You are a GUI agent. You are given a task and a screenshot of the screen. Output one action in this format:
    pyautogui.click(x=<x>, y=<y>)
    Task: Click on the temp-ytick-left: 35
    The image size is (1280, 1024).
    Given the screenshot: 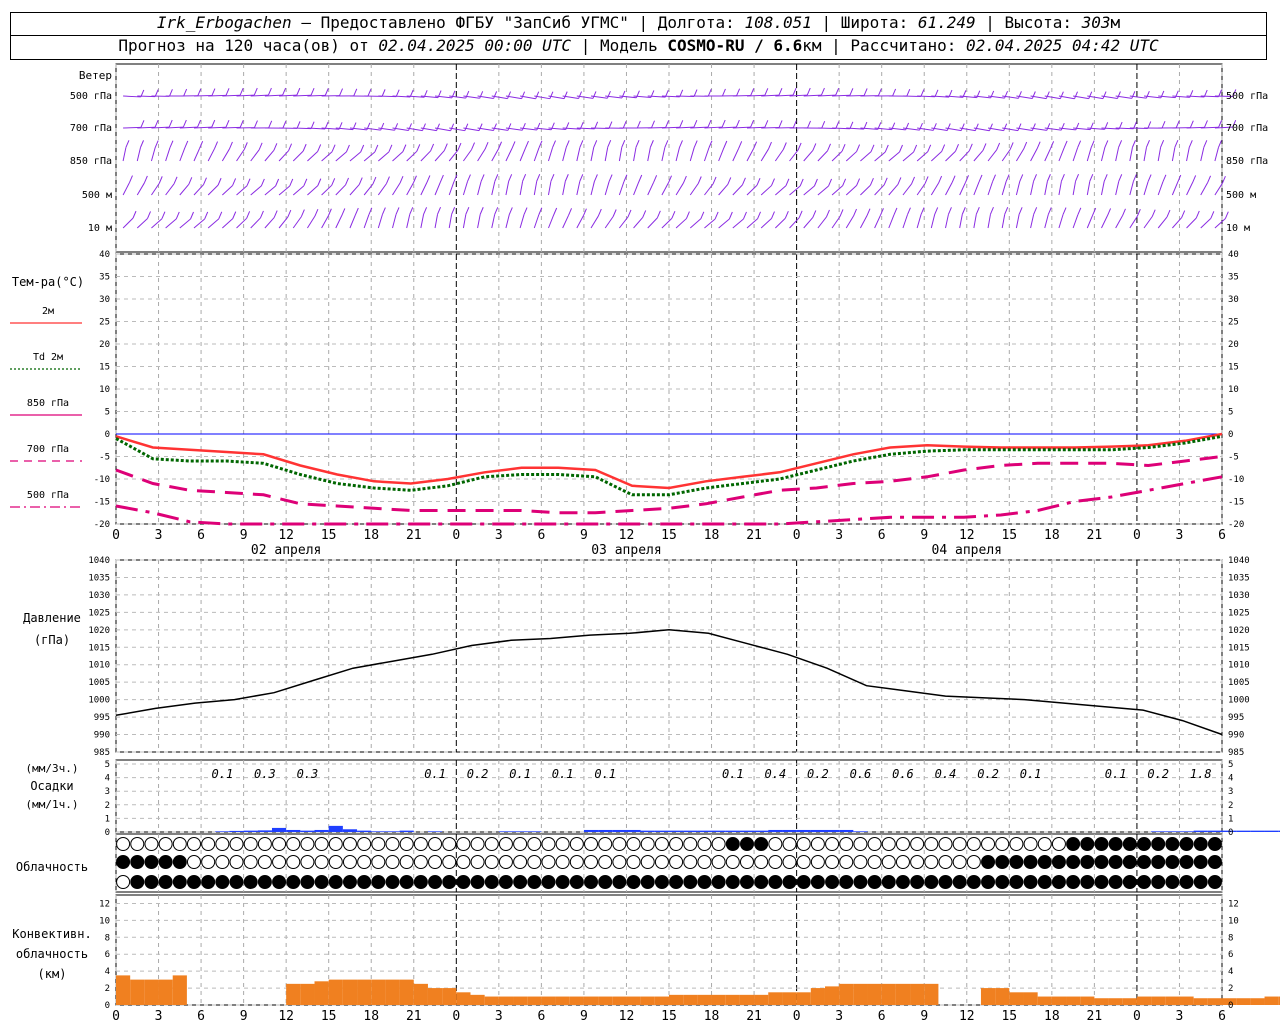 What is the action you would take?
    pyautogui.click(x=104, y=278)
    